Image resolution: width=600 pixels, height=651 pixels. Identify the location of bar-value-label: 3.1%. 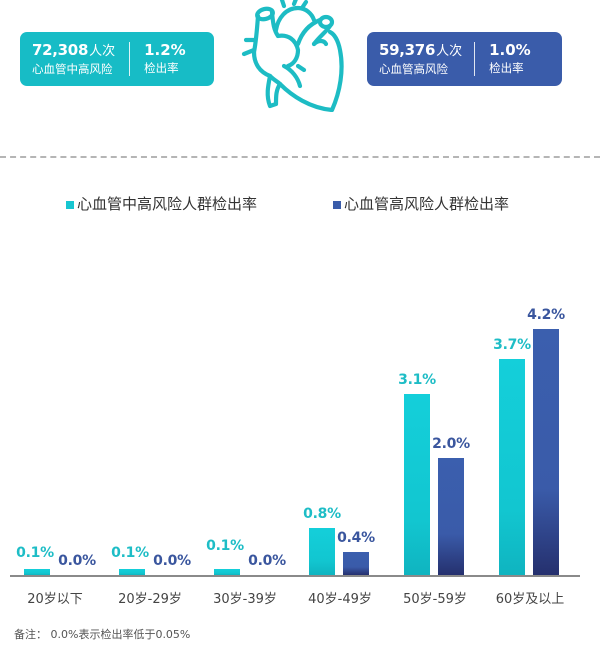
(417, 379).